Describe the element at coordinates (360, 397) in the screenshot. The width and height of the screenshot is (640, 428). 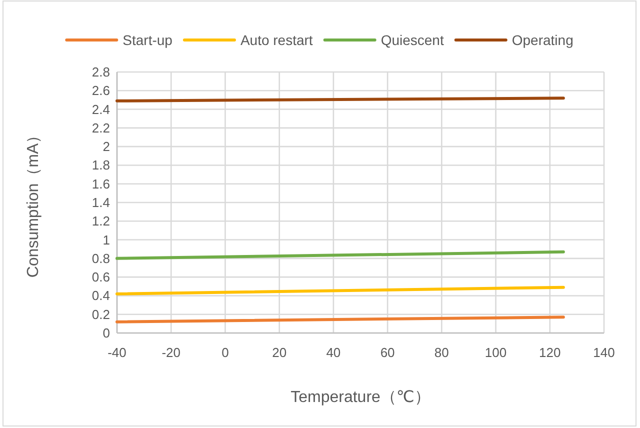
I see `x-axis-title: Temperature（℃）` at that location.